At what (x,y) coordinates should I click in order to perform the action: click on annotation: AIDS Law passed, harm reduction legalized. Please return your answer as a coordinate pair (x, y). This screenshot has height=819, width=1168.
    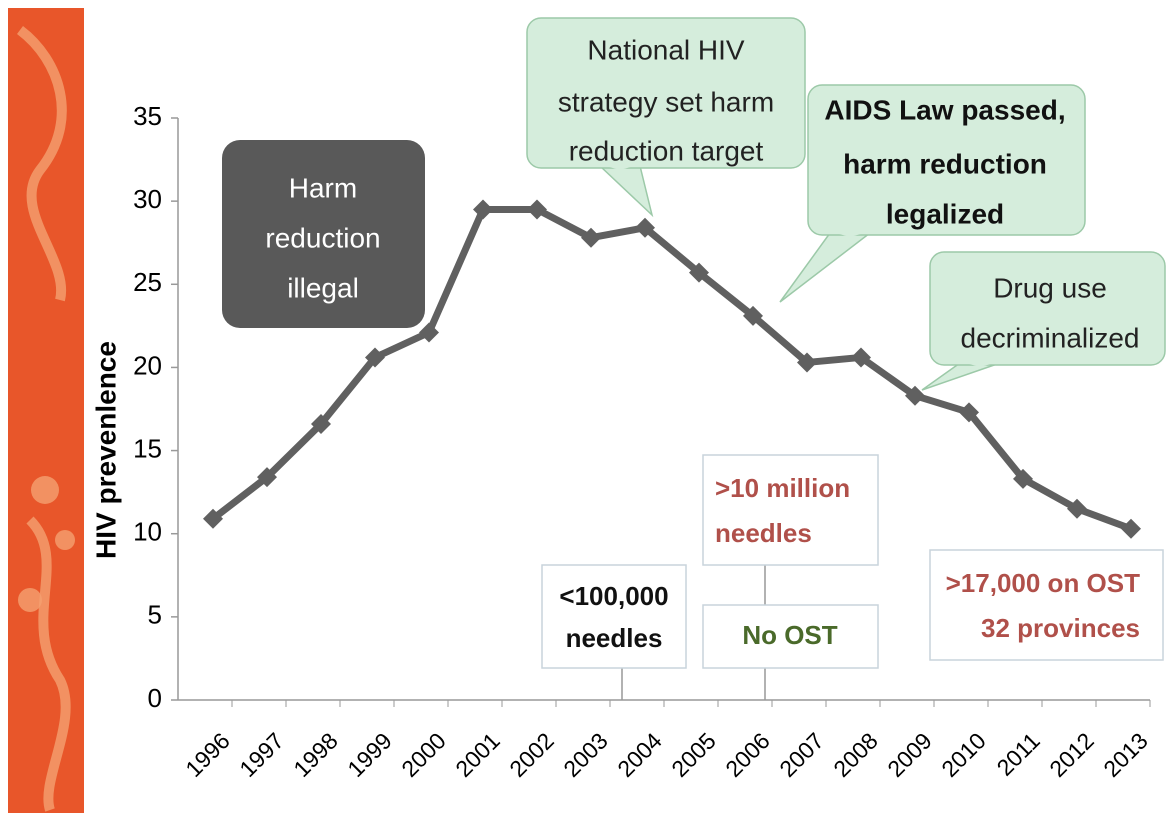
    Looking at the image, I should click on (932, 193).